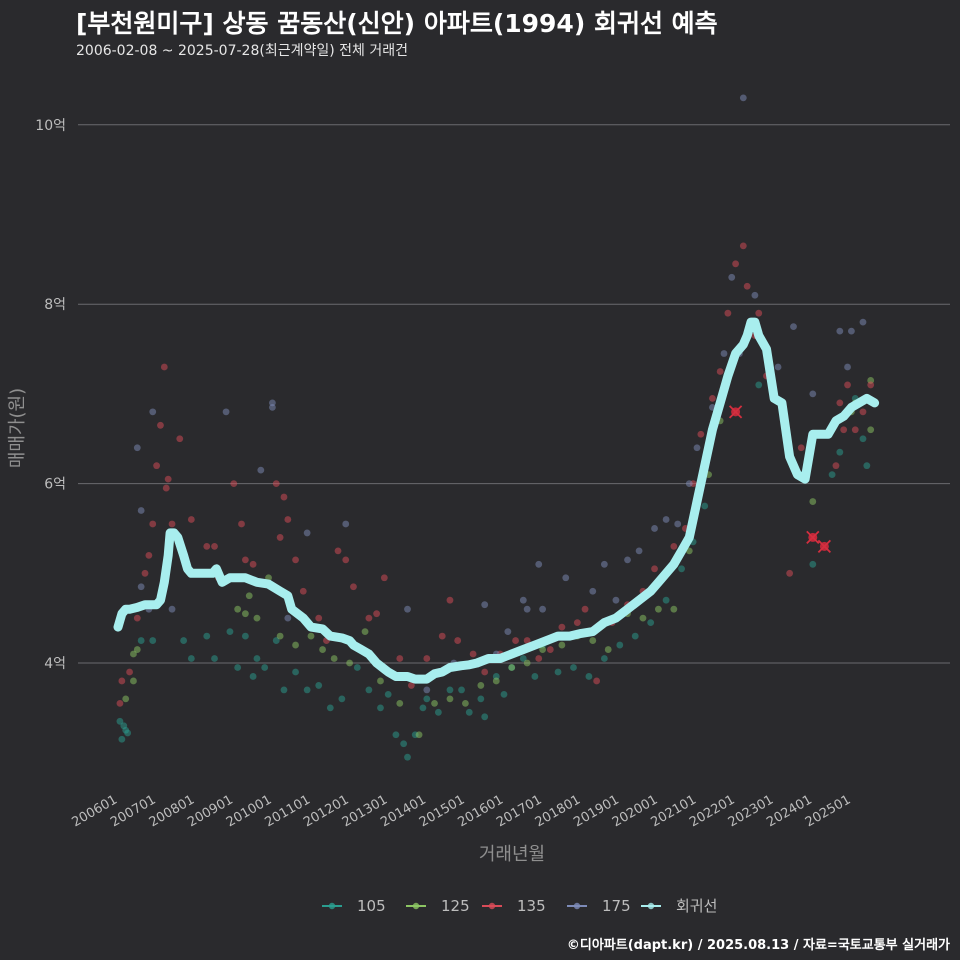  I want to click on legend-label: 105, so click(371, 906).